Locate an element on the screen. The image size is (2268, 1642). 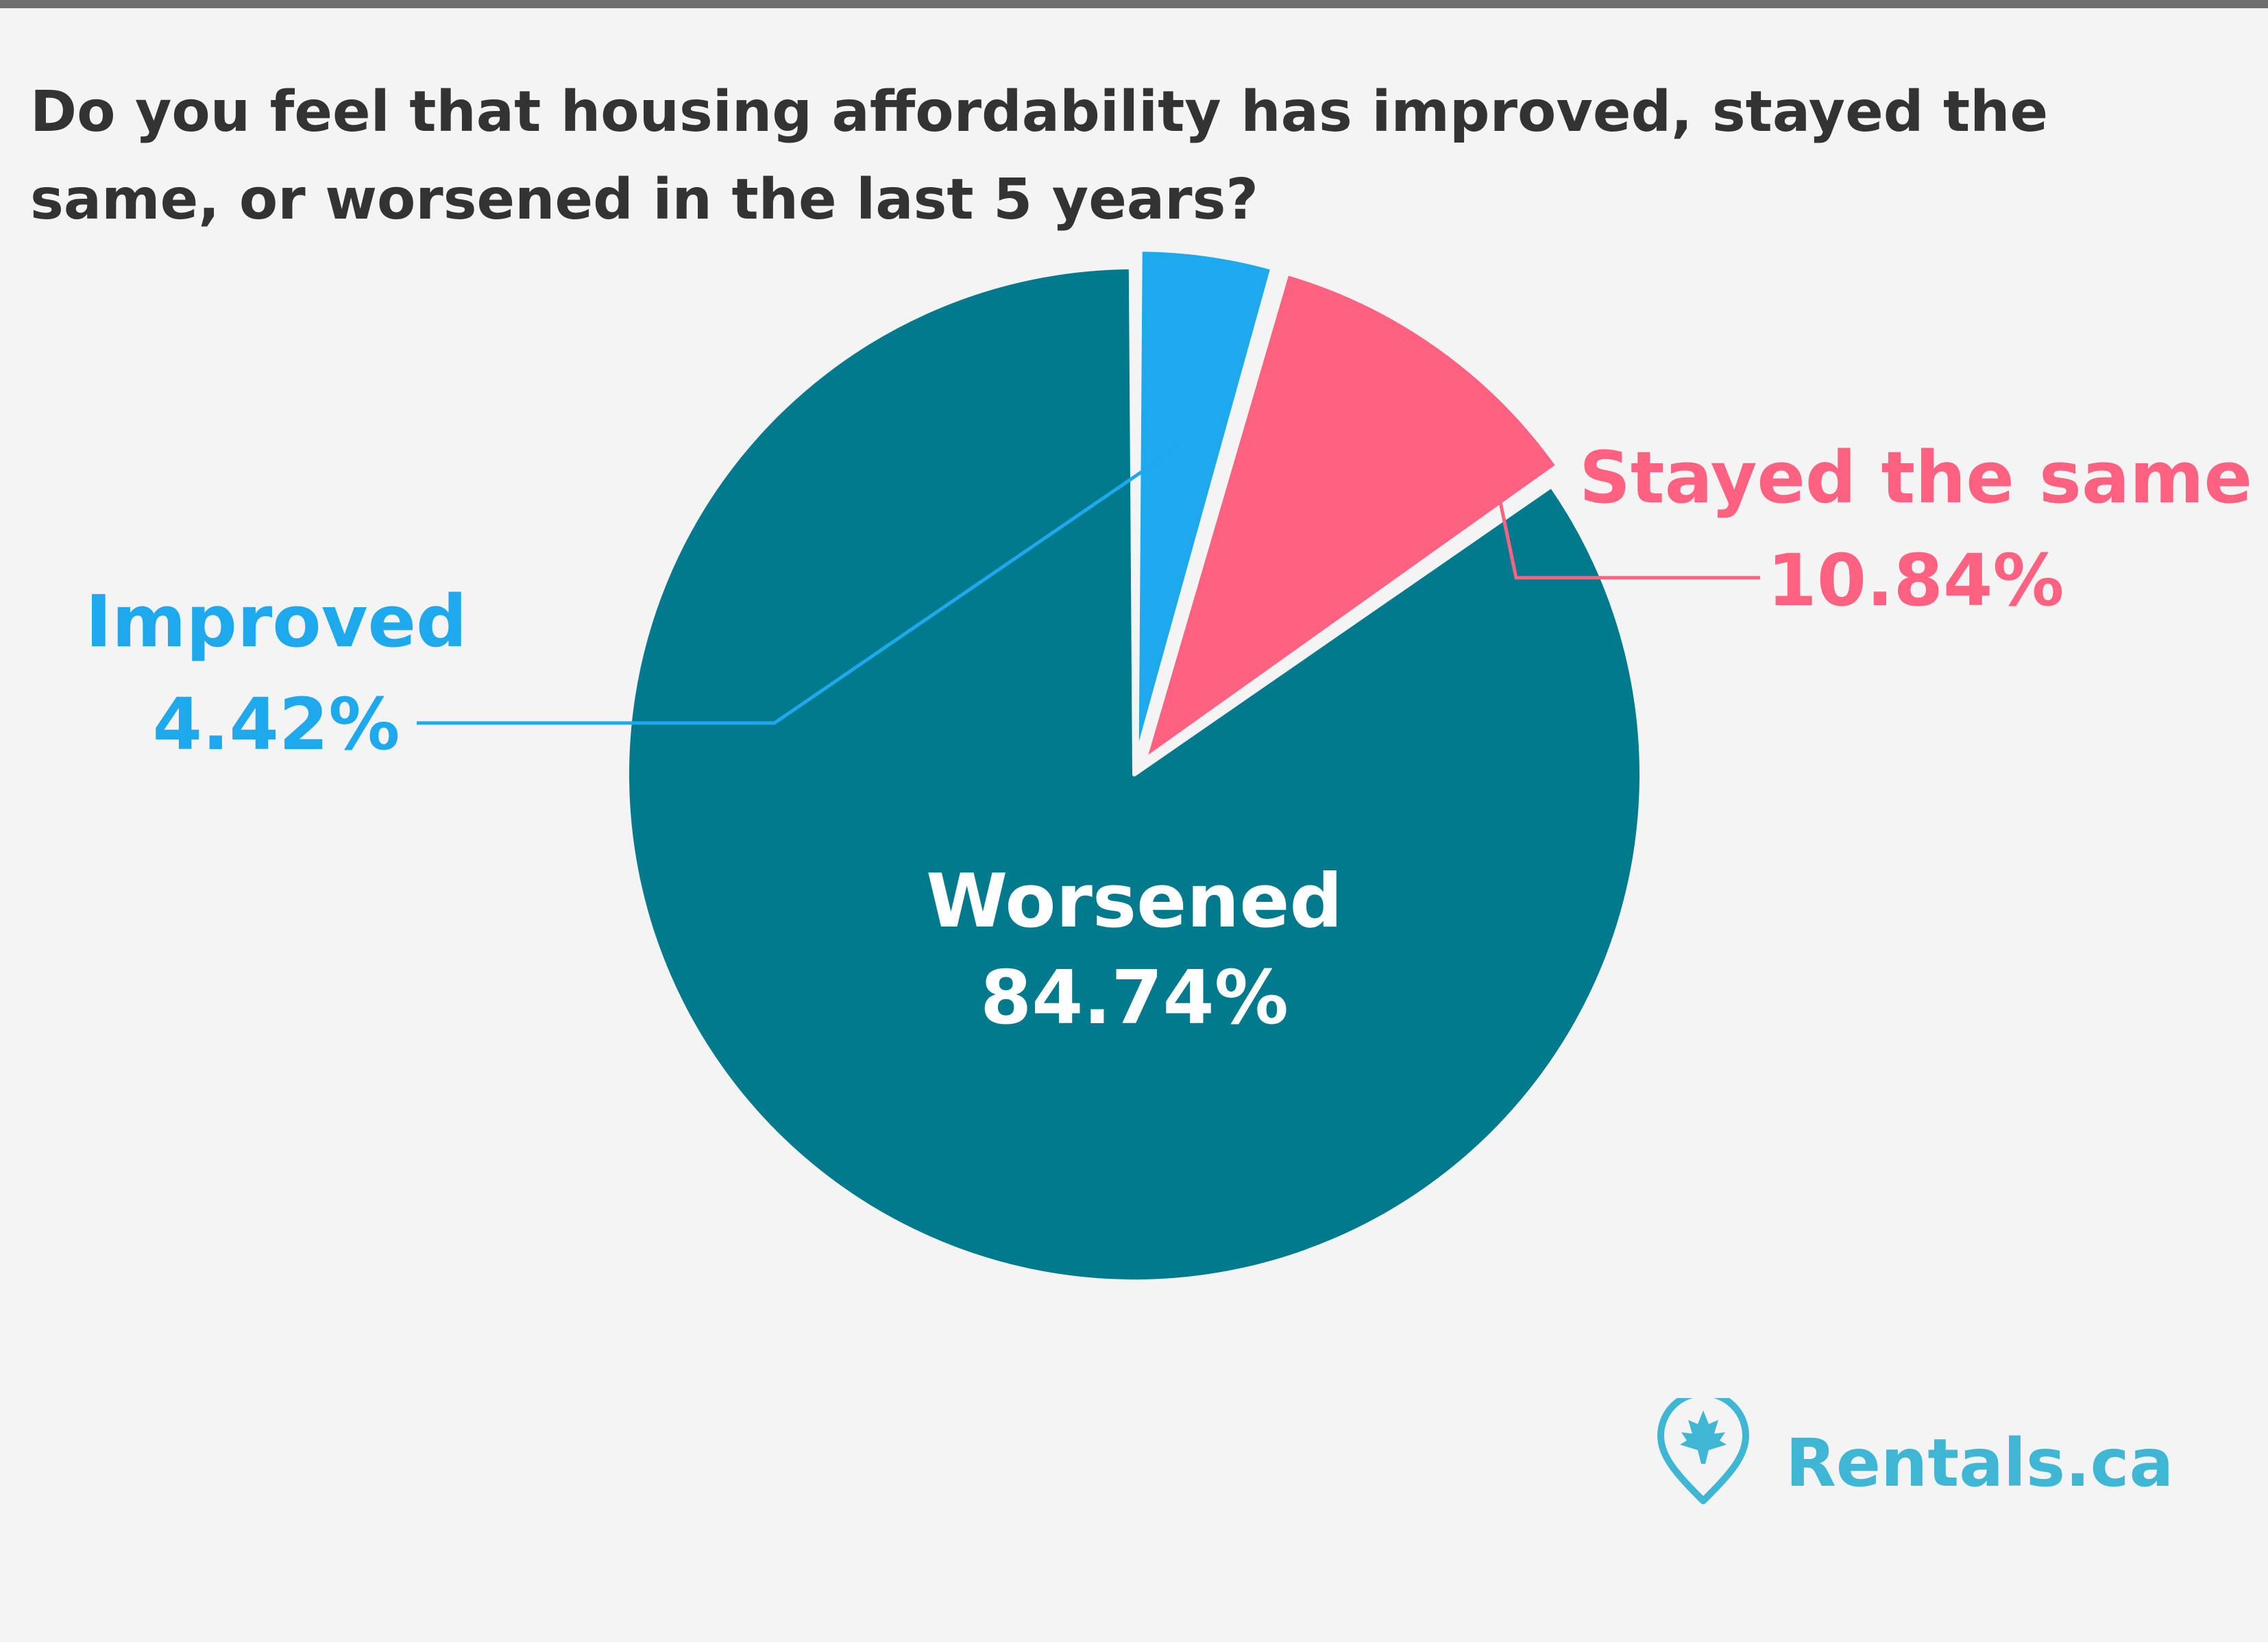
slice-value-improved: 4.42% is located at coordinates (277, 725).